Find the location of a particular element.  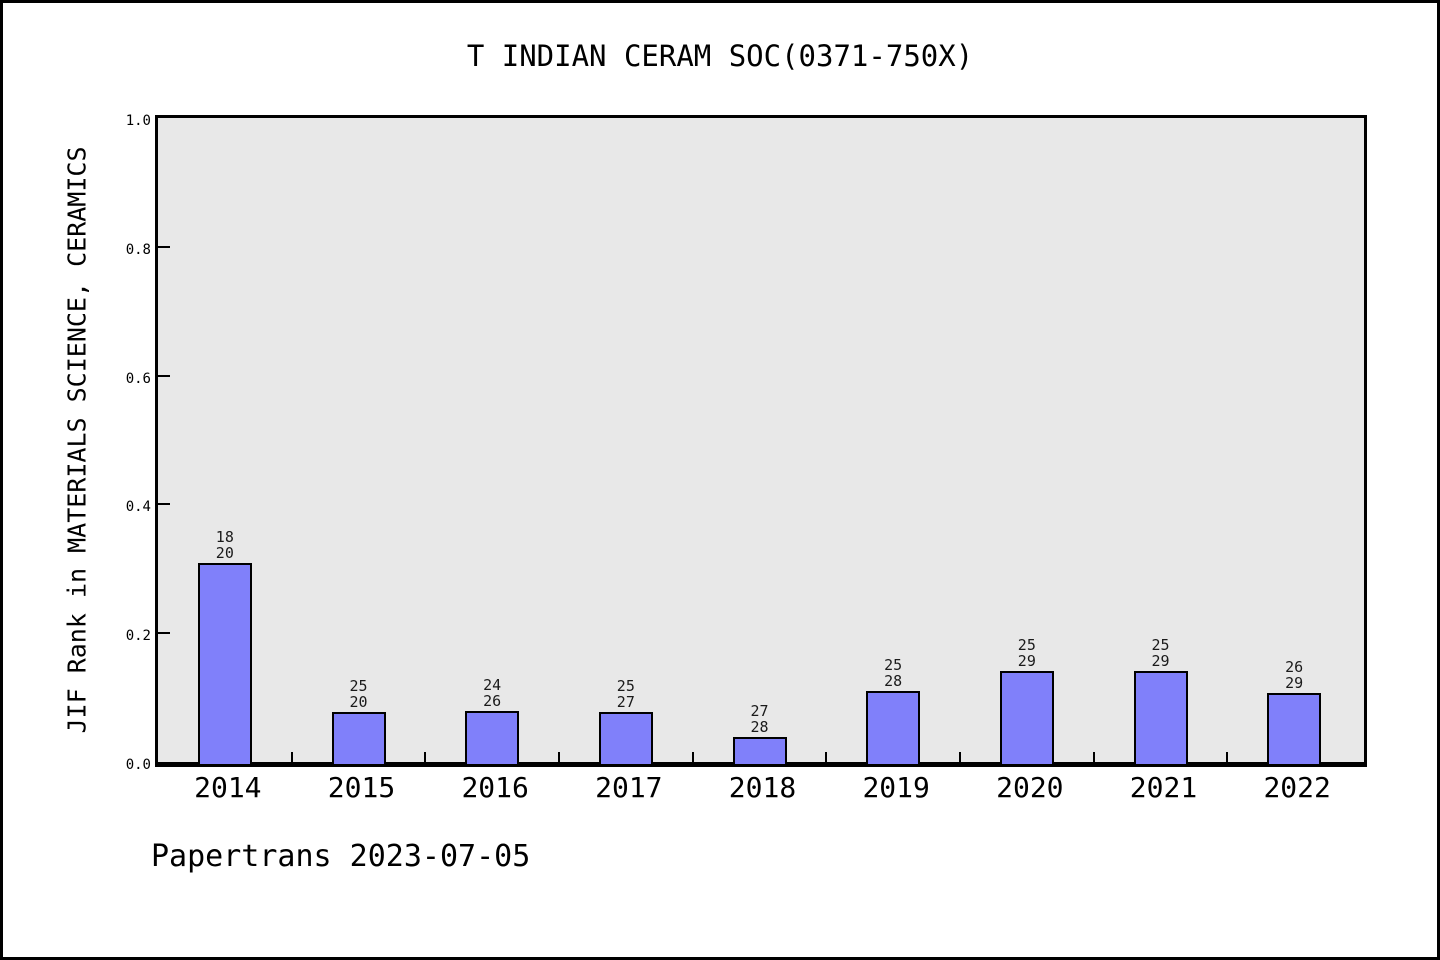

bar-value-label-2020: 25 29 is located at coordinates (1026, 653).